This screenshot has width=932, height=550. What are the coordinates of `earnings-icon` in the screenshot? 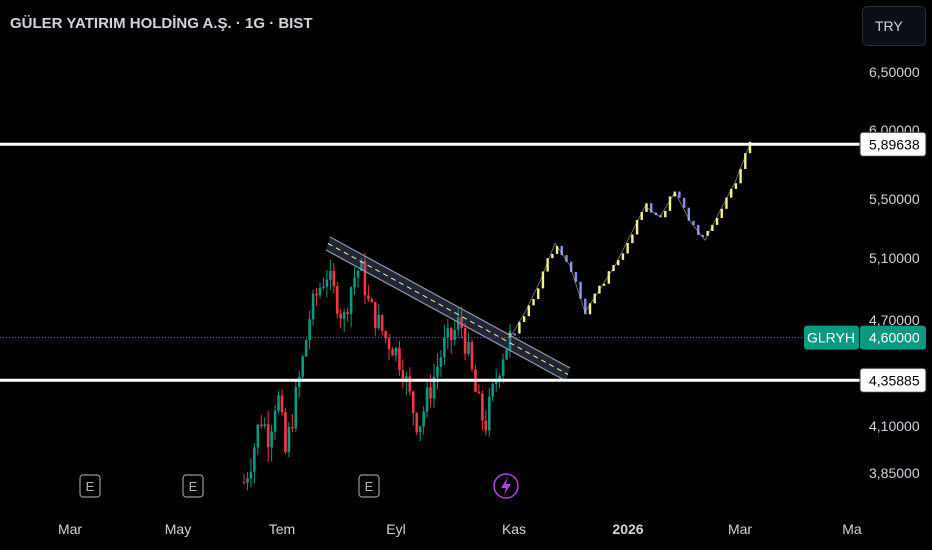 It's located at (193, 486).